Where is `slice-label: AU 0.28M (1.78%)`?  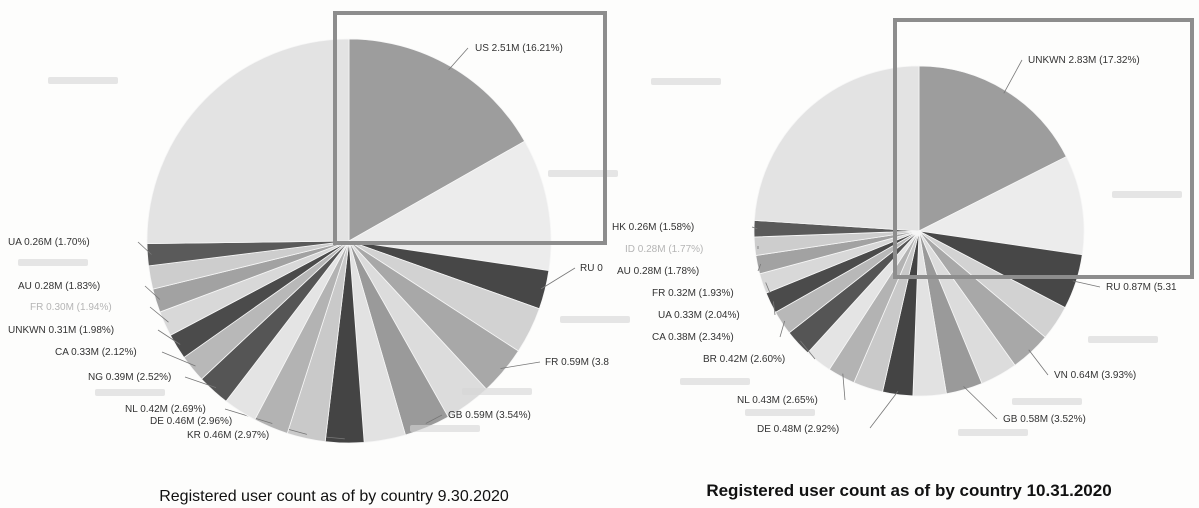
slice-label: AU 0.28M (1.78%) is located at coordinates (658, 271).